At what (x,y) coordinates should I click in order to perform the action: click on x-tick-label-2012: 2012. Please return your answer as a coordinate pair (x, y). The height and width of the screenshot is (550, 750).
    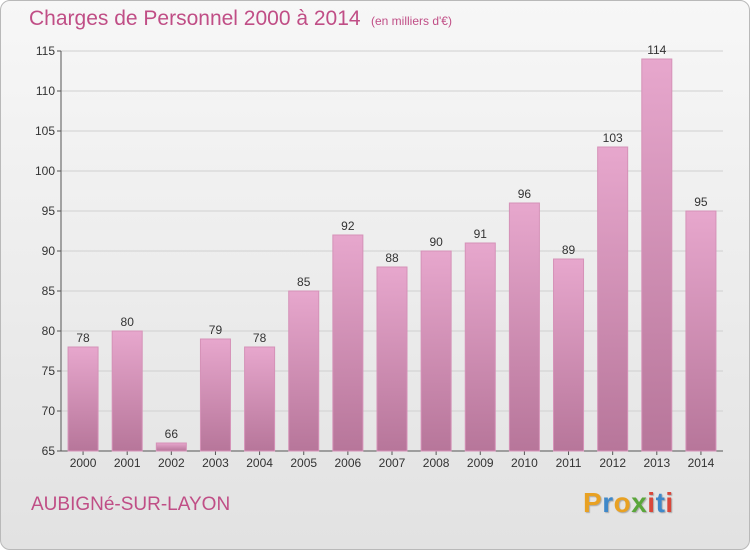
    Looking at the image, I should click on (612, 463).